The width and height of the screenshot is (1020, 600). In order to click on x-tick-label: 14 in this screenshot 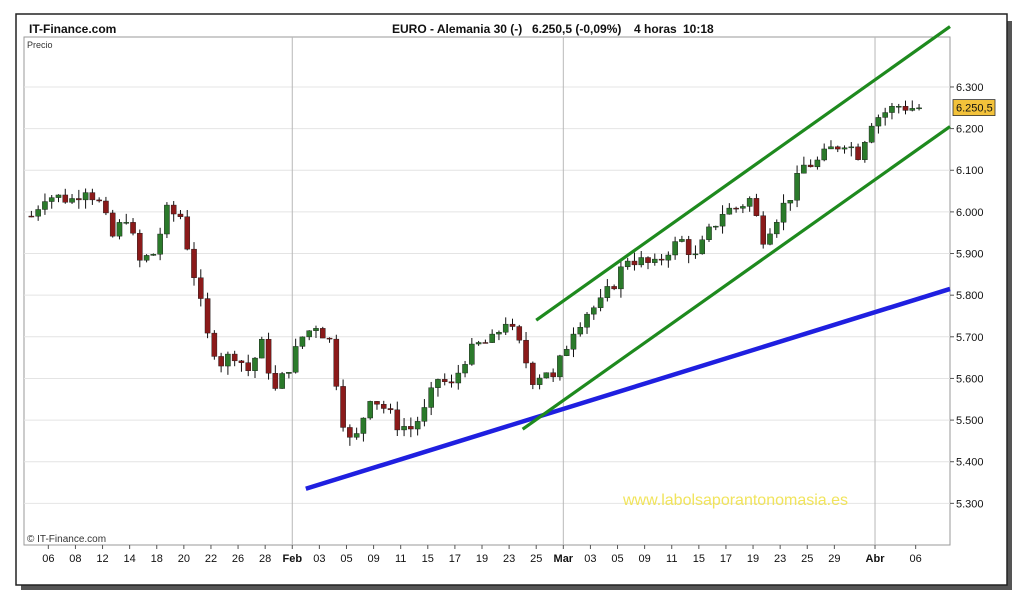, I will do `click(130, 559)`.